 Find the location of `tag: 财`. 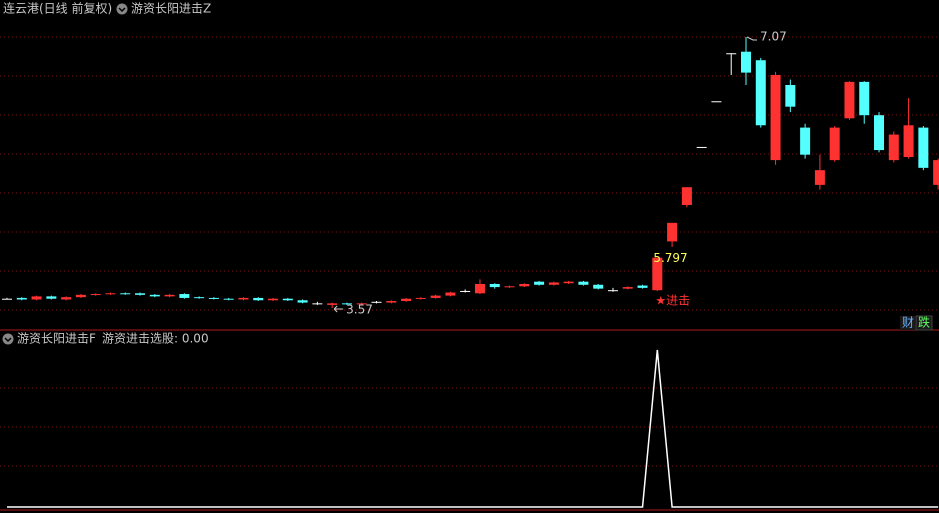

tag: 财 is located at coordinates (908, 323).